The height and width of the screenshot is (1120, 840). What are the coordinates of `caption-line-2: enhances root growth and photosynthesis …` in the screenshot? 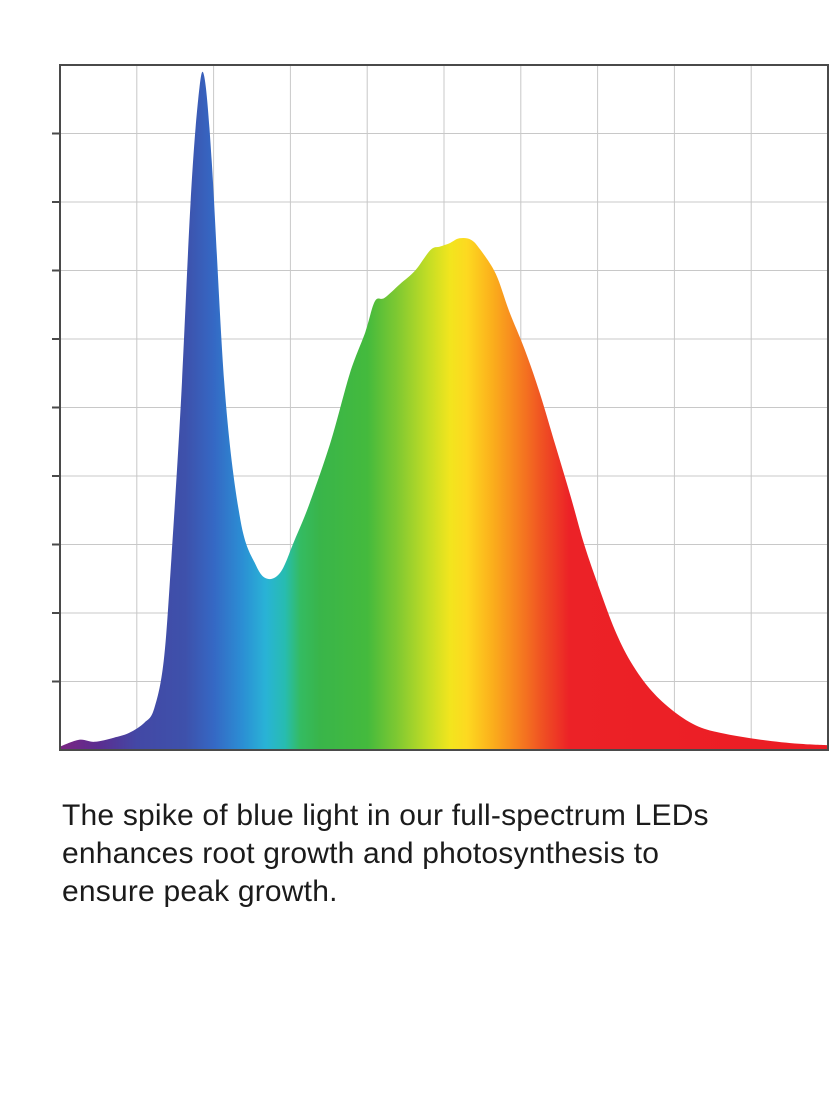 It's located at (361, 853).